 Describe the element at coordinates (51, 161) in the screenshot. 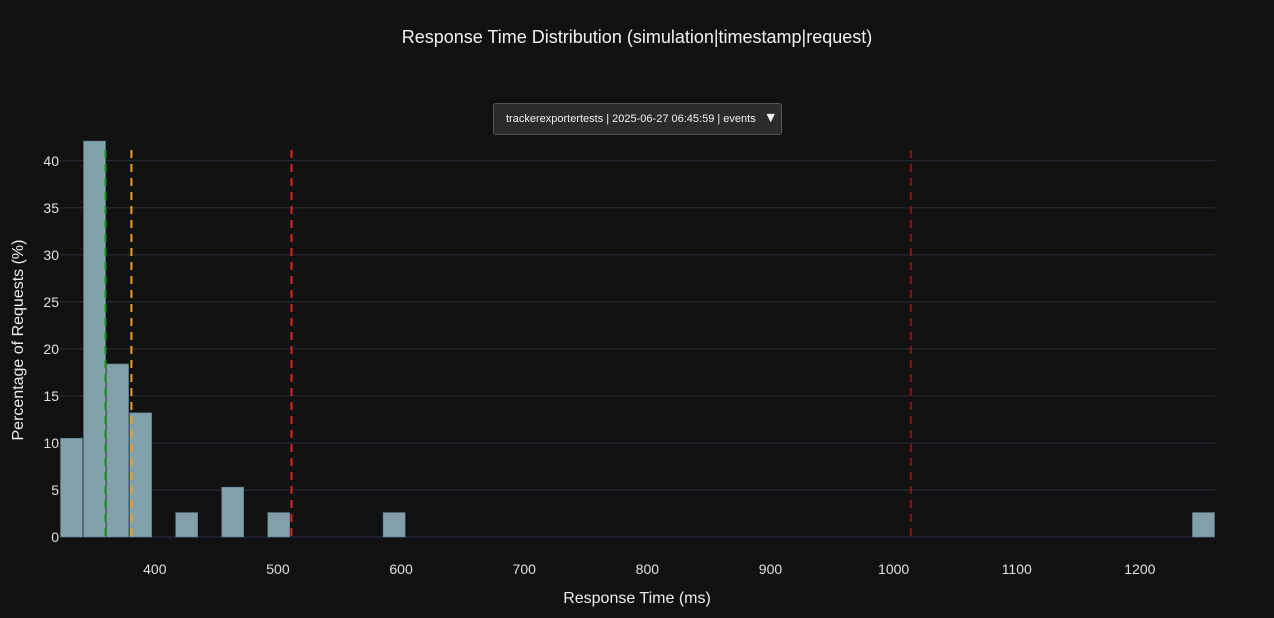

I see `y-tick-label: 40` at that location.